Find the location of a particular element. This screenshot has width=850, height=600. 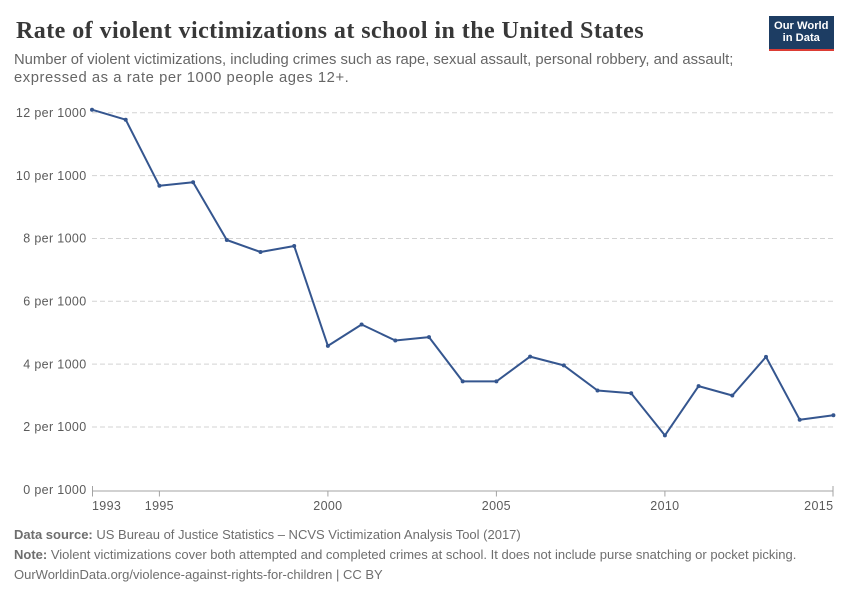

svg-text: 12 per 1000 is located at coordinates (51, 113).